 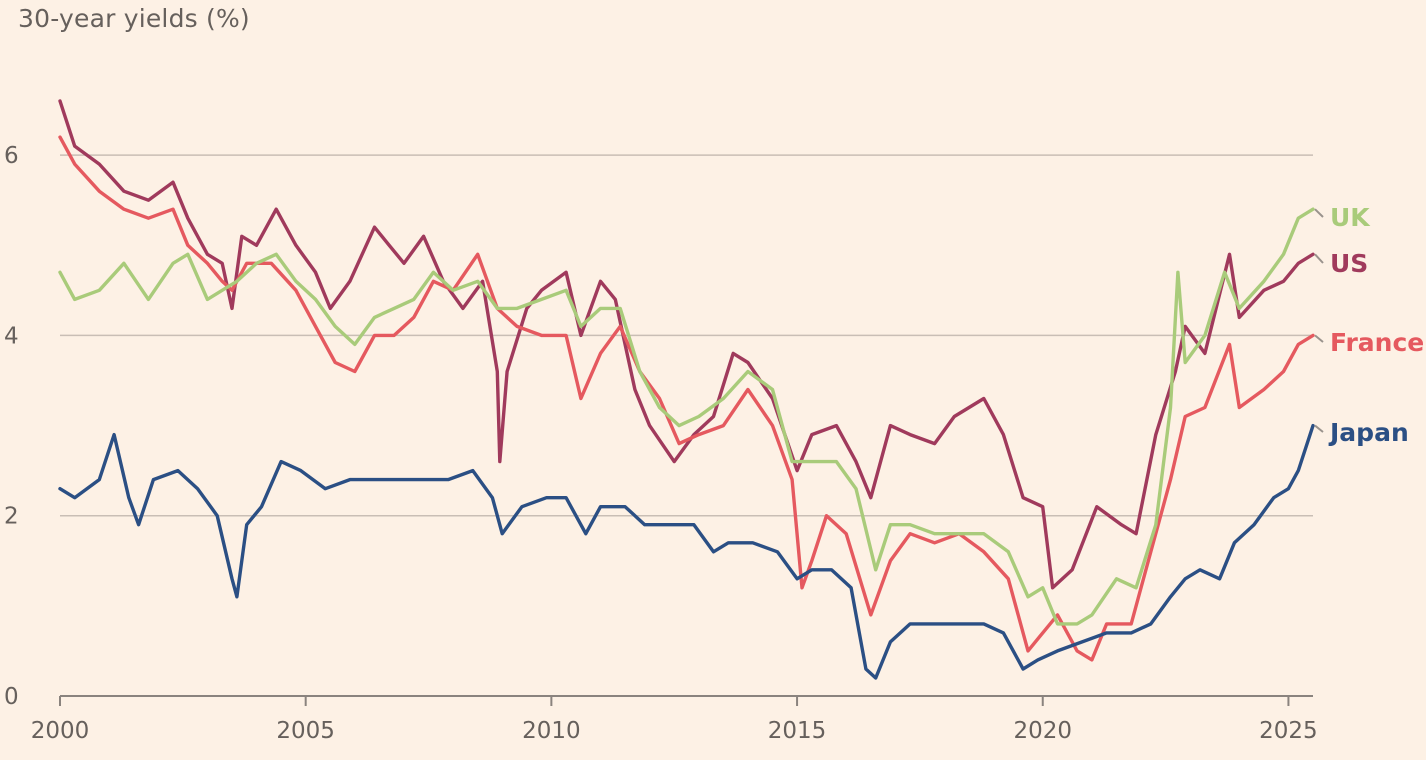 I want to click on x-tick-label-2020: 2020, so click(x=1042, y=731).